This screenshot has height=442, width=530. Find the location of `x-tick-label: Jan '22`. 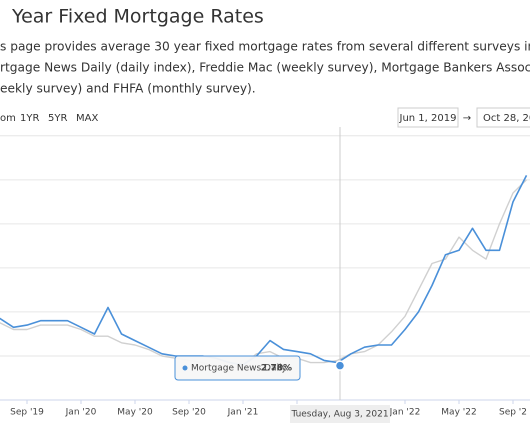

x-tick-label: Jan '22 is located at coordinates (405, 413).